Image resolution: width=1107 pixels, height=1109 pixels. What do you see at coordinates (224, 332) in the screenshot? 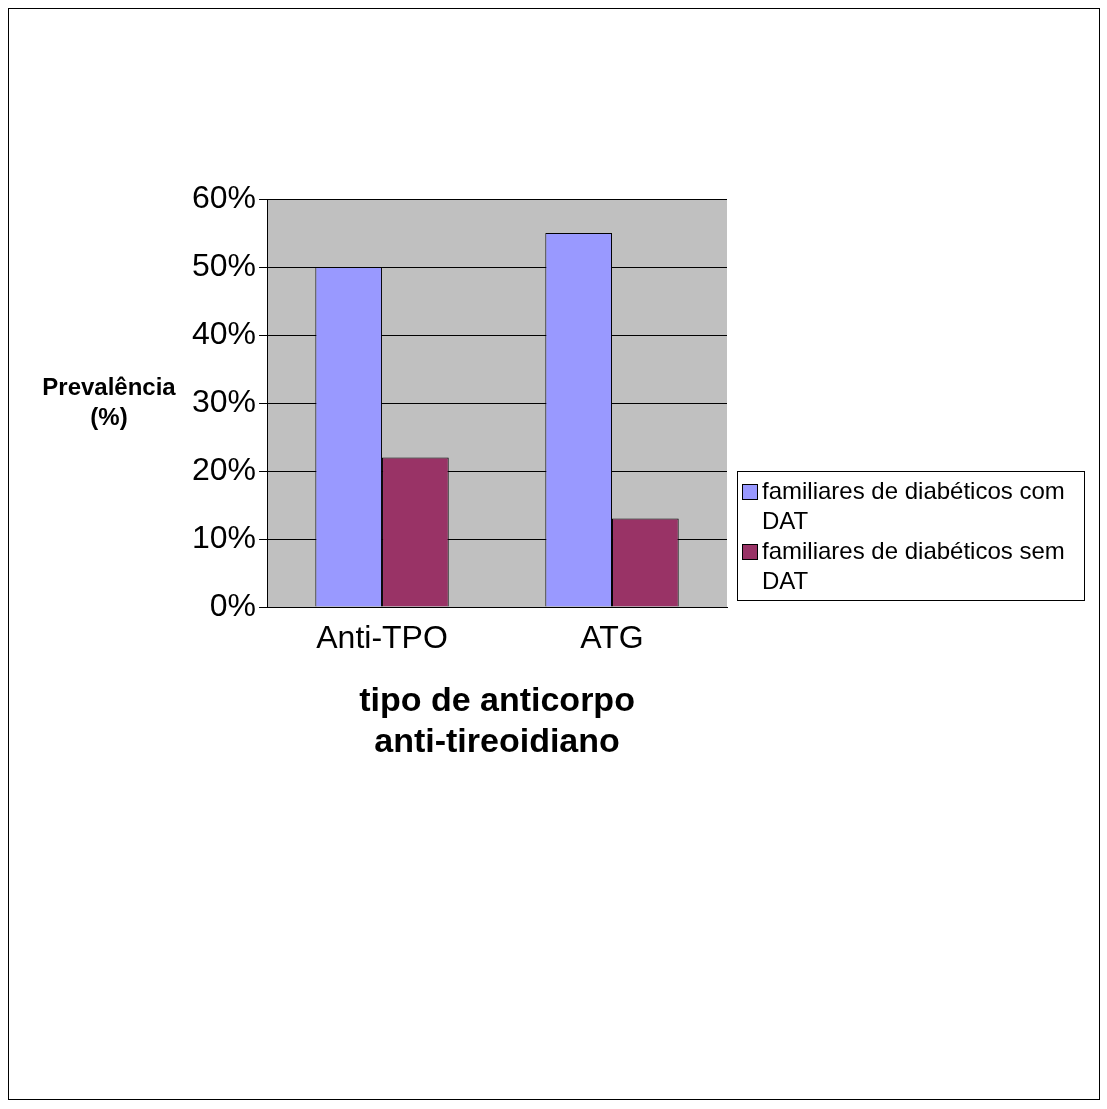
I see `y-tick-label: 40%` at bounding box center [224, 332].